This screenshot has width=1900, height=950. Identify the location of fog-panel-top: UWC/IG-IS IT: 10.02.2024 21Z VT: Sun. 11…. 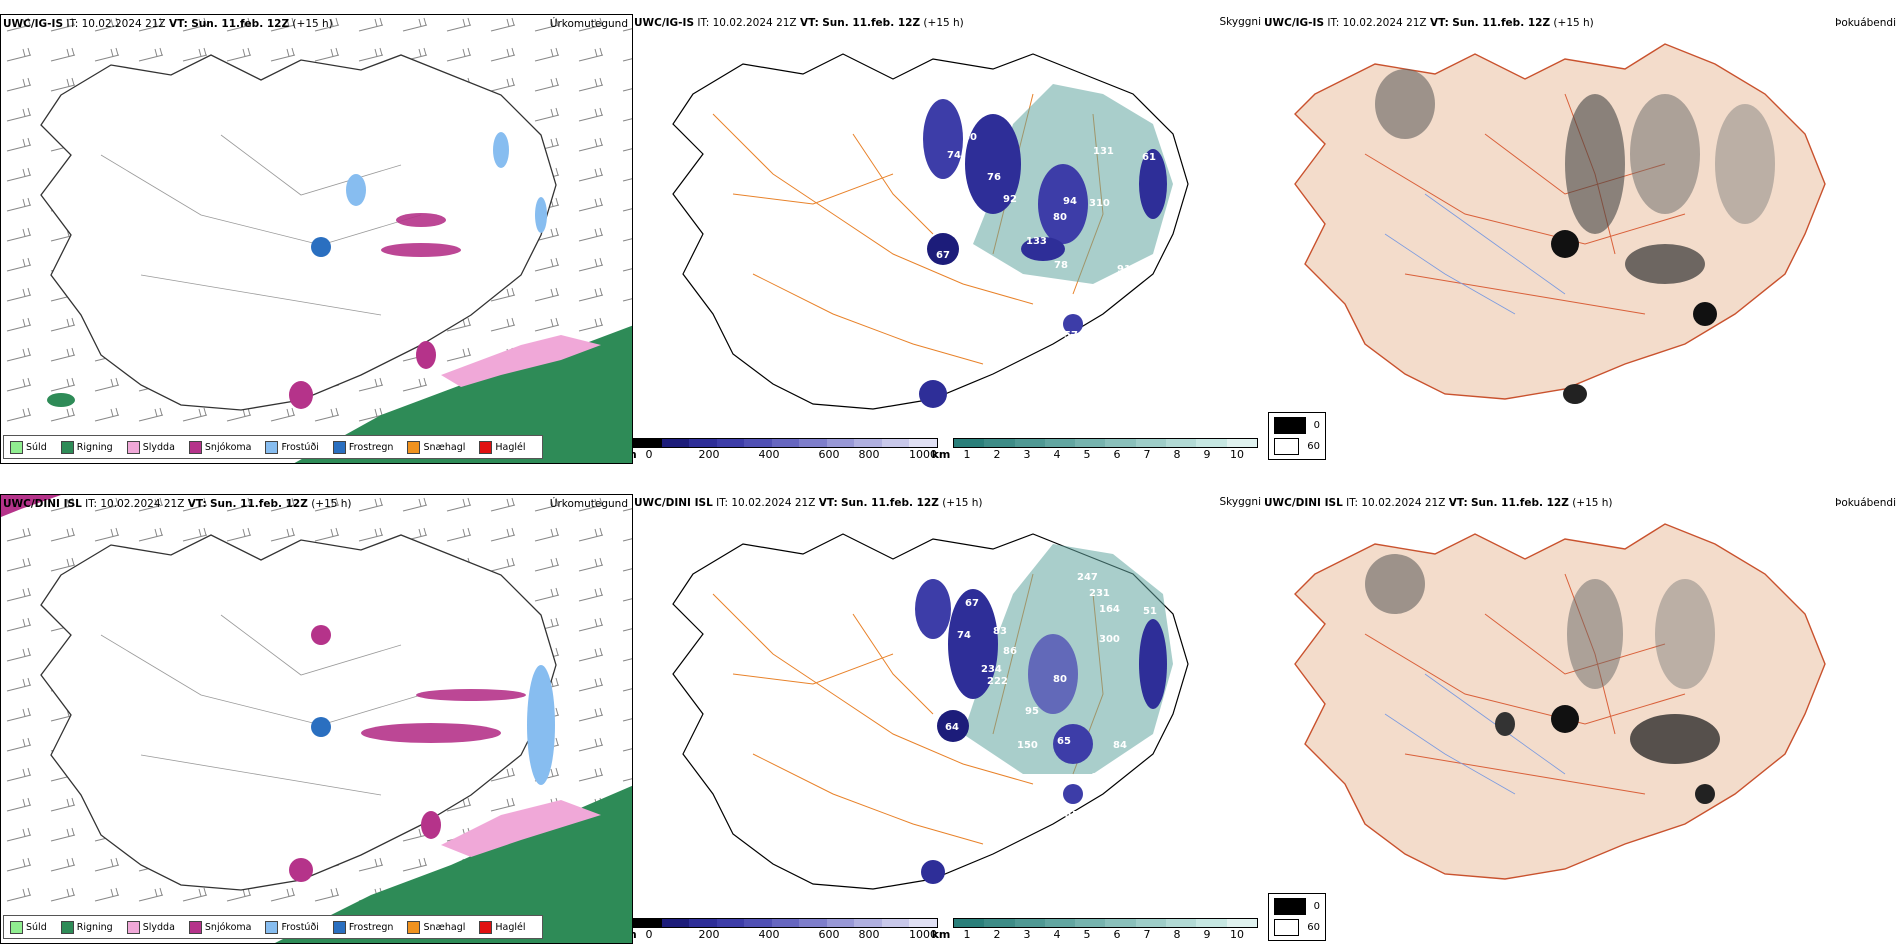
(1582, 214).